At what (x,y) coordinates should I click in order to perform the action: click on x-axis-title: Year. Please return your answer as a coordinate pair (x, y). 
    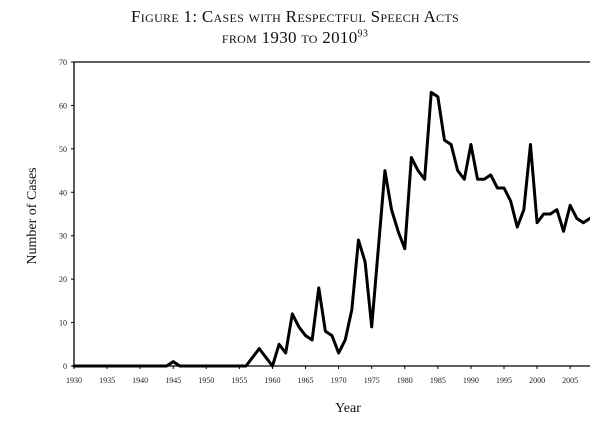
    Looking at the image, I should click on (348, 408).